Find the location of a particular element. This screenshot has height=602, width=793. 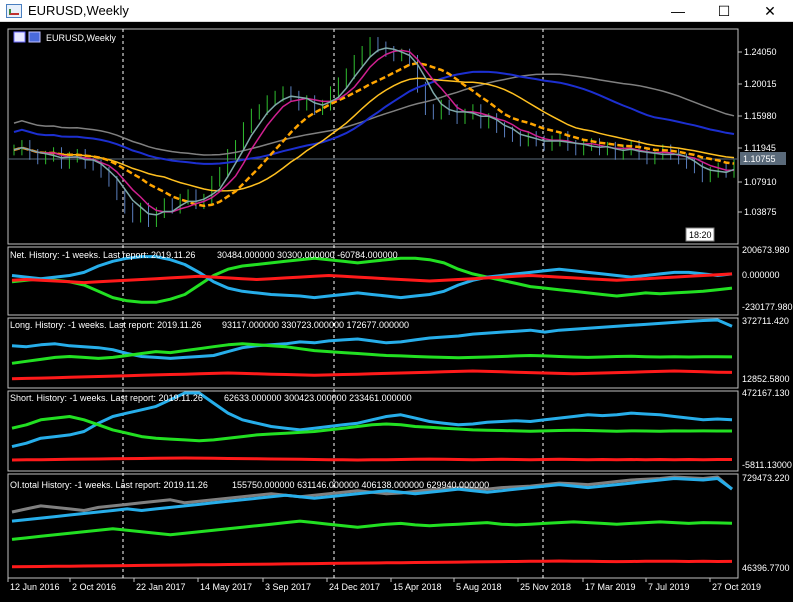

long-axis-label: 372711.420 is located at coordinates (765, 321).